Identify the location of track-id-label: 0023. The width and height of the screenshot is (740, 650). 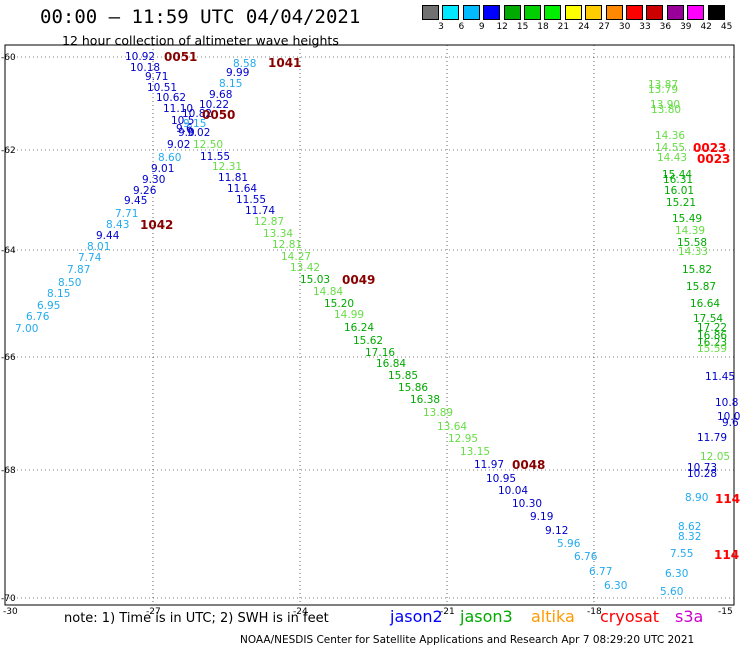
(713, 159).